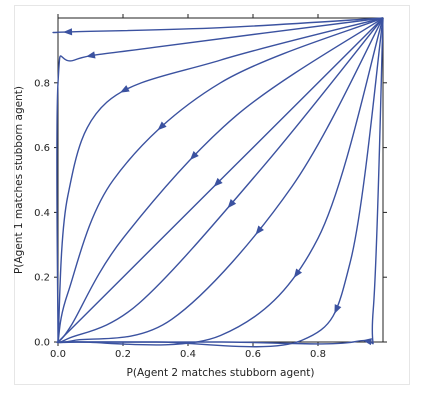 The image size is (423, 400). I want to click on trajectory-line, so click(218, 25).